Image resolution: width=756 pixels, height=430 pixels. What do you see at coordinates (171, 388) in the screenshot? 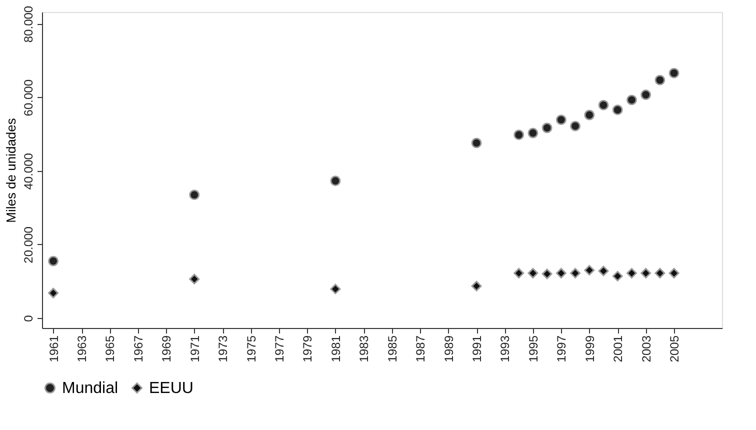
I see `legend-label: EEUU` at bounding box center [171, 388].